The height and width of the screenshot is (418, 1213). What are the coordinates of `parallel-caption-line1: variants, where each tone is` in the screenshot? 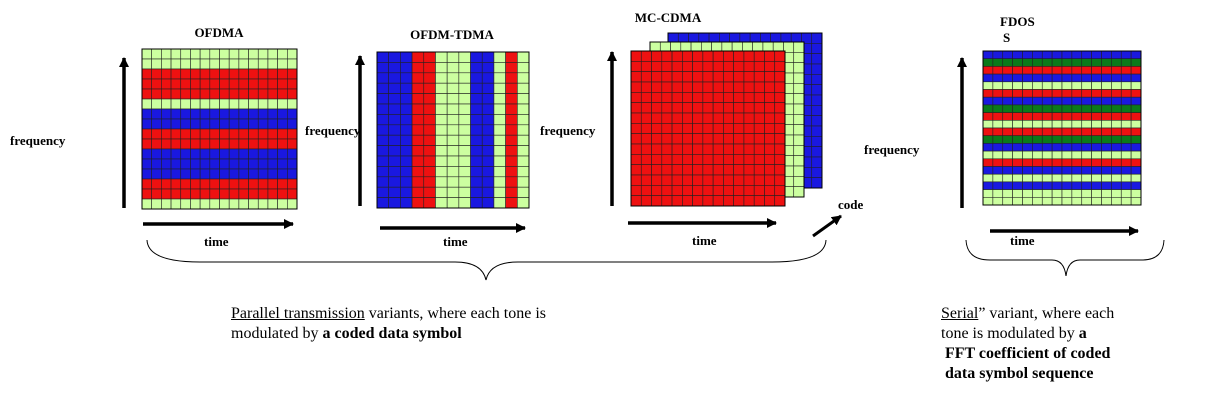 It's located at (455, 313).